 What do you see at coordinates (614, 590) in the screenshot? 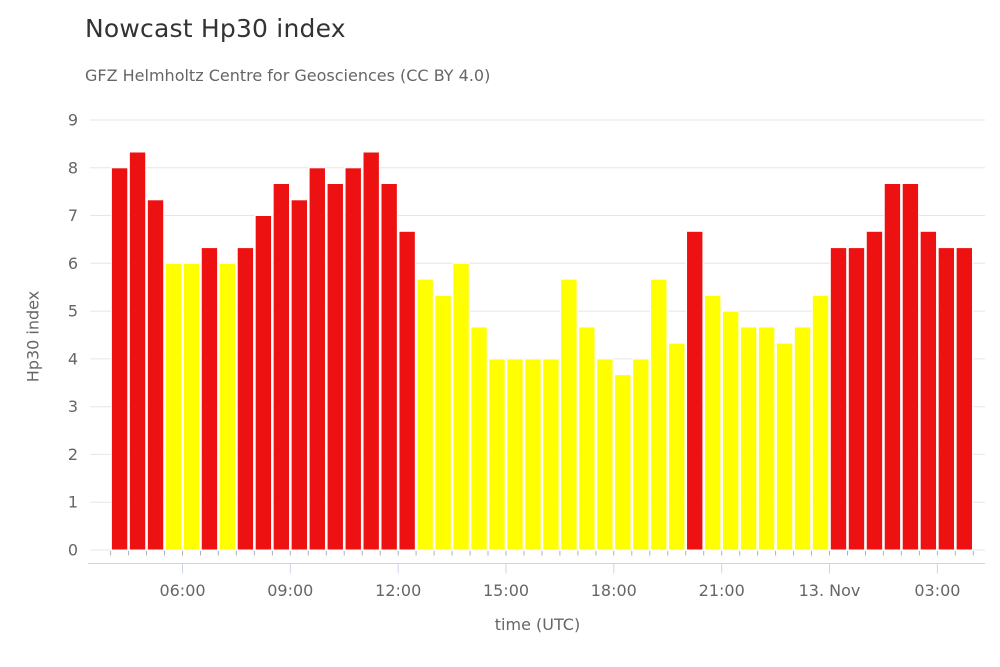
I see `x-tick-label-1800: 18:00` at bounding box center [614, 590].